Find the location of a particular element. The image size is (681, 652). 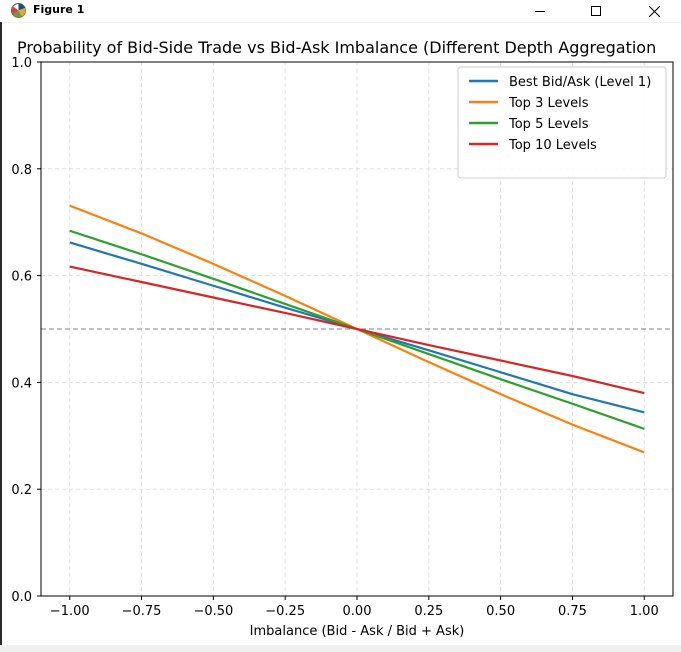

minimize-icon is located at coordinates (540, 11).